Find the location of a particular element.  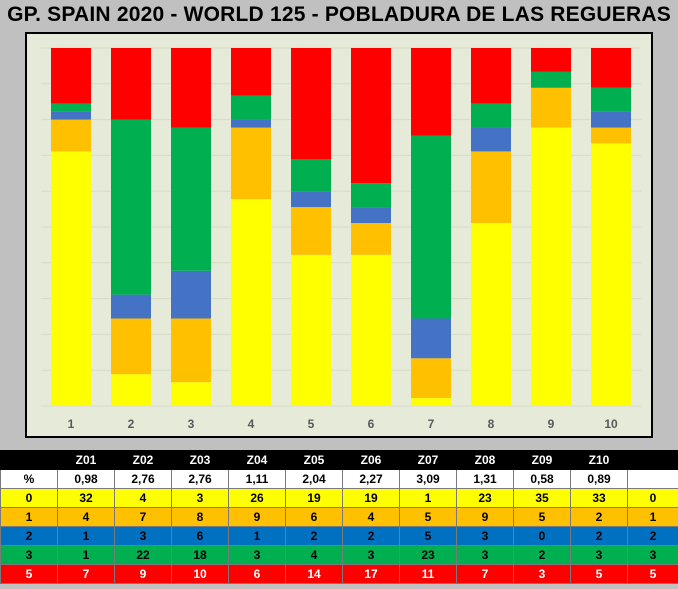

table-cell: 8 is located at coordinates (200, 517).